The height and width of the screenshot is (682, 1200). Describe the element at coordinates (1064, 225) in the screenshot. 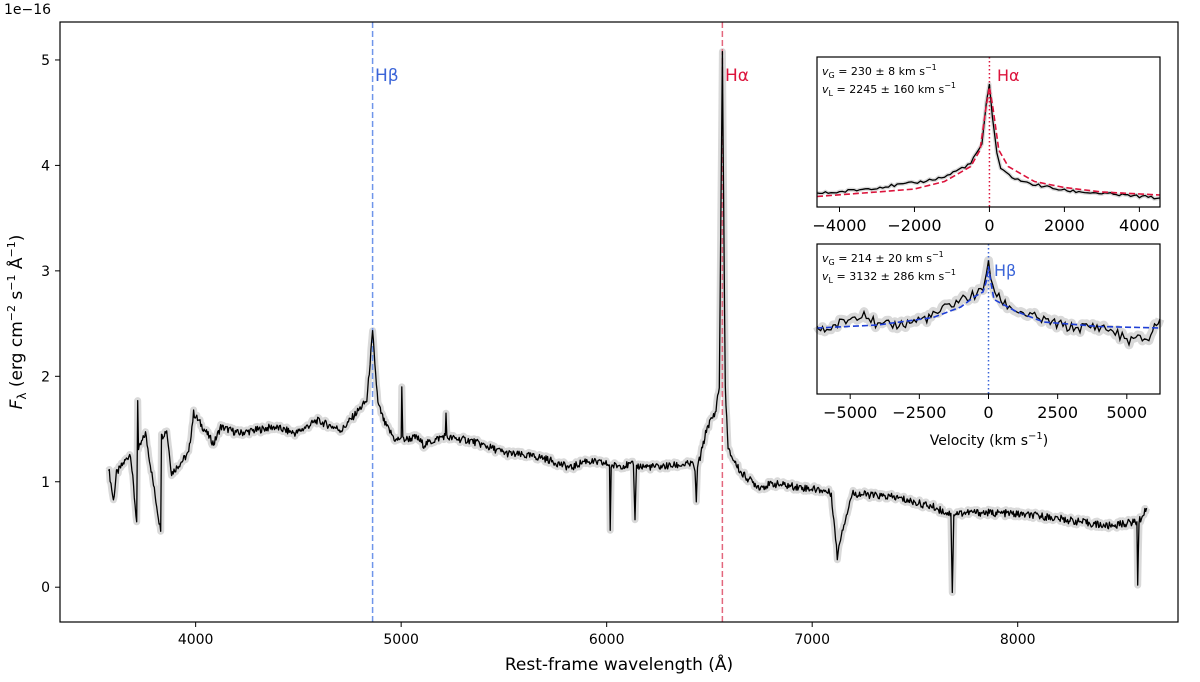

I see `inset-x-tick-label: 2000` at that location.